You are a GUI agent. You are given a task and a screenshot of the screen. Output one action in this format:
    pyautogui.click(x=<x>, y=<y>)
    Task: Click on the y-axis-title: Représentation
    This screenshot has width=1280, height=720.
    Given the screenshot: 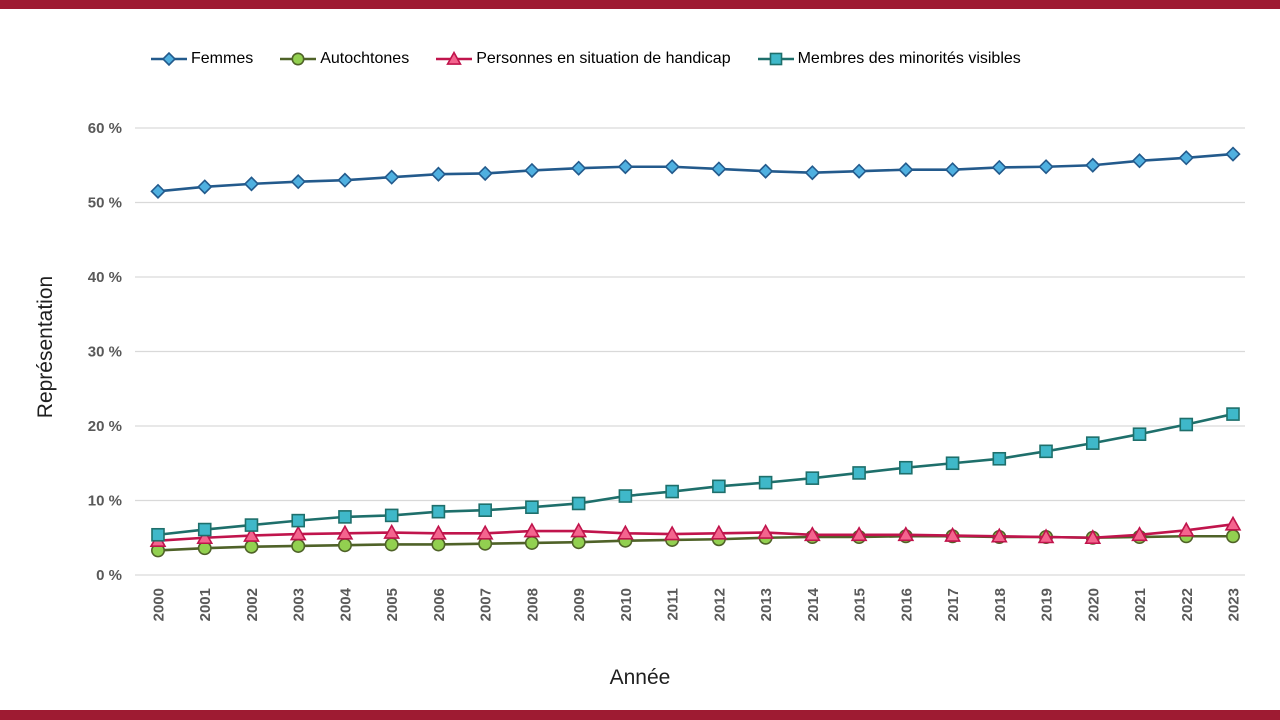 What is the action you would take?
    pyautogui.click(x=45, y=347)
    